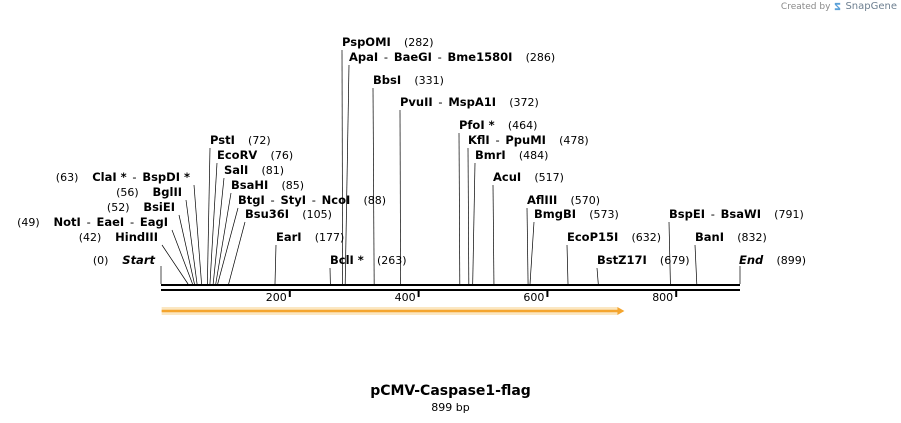 Image resolution: width=901 pixels, height=423 pixels. I want to click on site-label-bsahi: BsaHI (85), so click(267, 185).